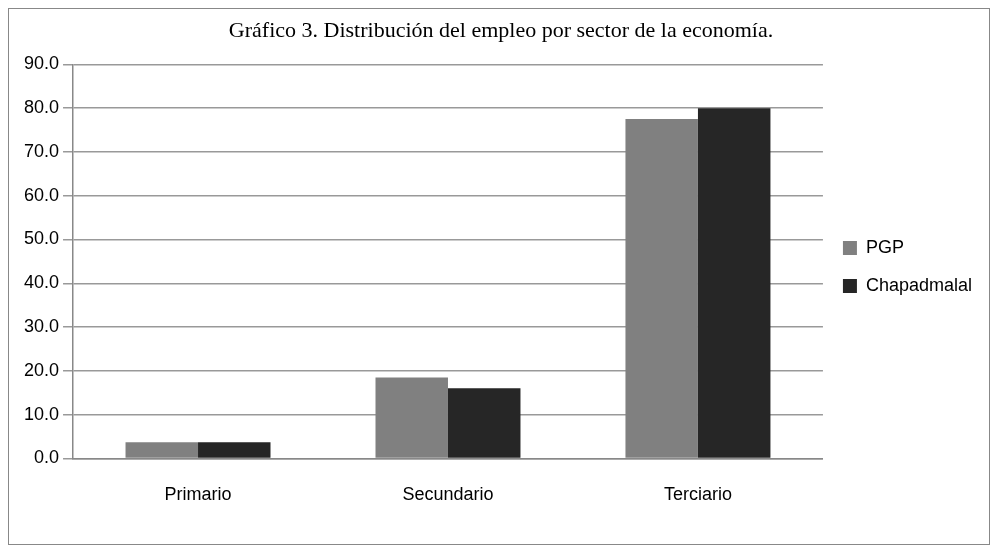  I want to click on y-tick-label: 80.0, so click(41, 107).